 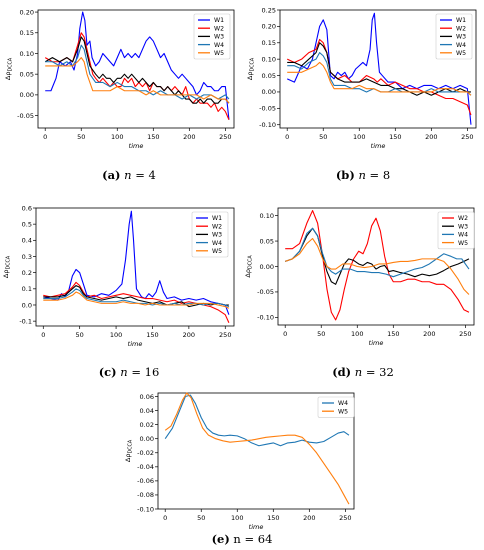 I want to click on plot-frame, so click(x=378, y=69).